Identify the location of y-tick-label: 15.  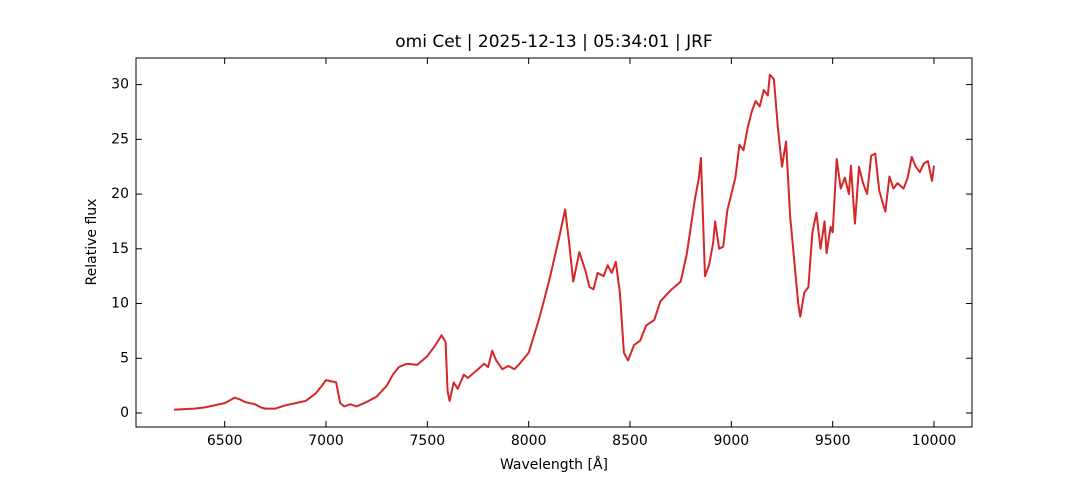
(120, 249).